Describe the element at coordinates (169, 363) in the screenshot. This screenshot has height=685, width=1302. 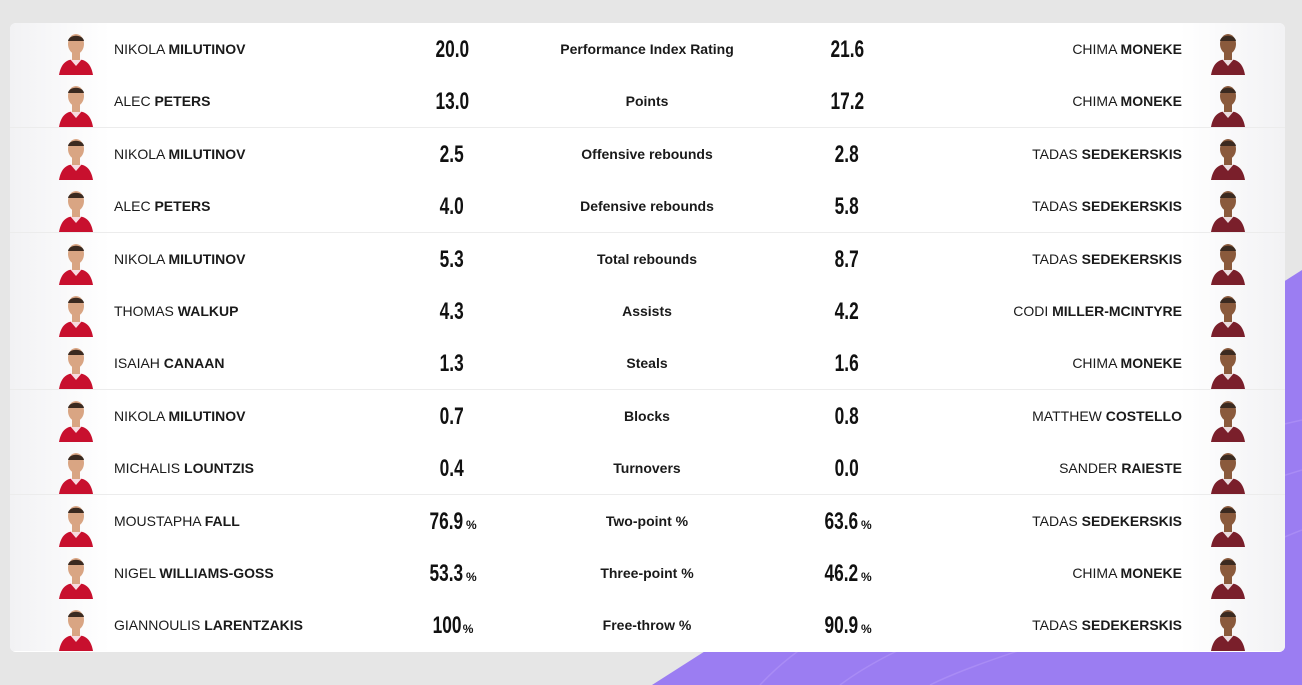
I see `home-player-name: ISAIAH CANAAN` at that location.